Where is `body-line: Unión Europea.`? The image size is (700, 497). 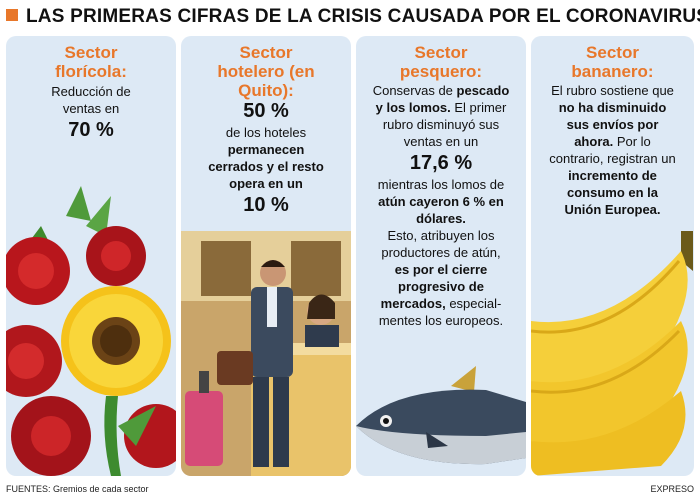 body-line: Unión Europea. is located at coordinates (612, 209).